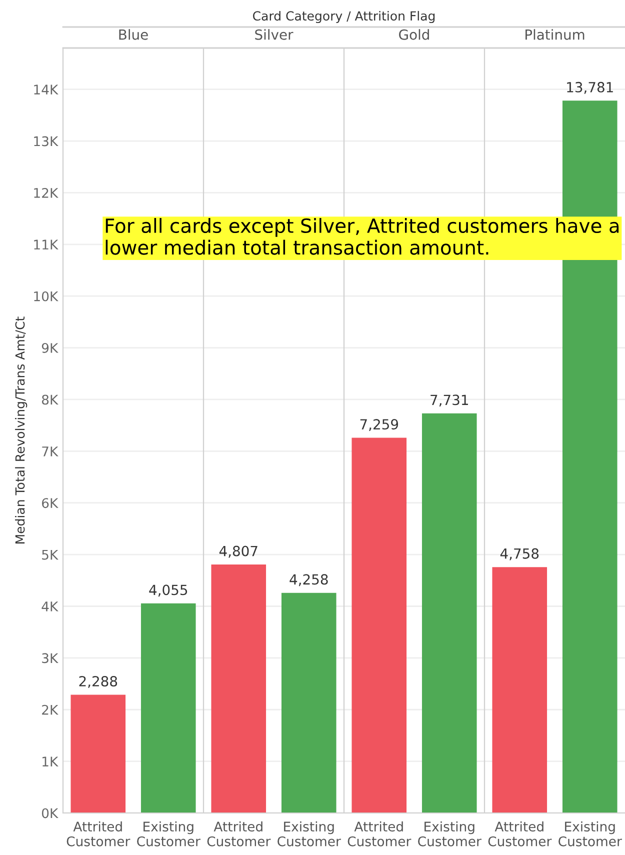 The height and width of the screenshot is (855, 625). Describe the element at coordinates (46, 193) in the screenshot. I see `y-tick-label: 12K` at that location.